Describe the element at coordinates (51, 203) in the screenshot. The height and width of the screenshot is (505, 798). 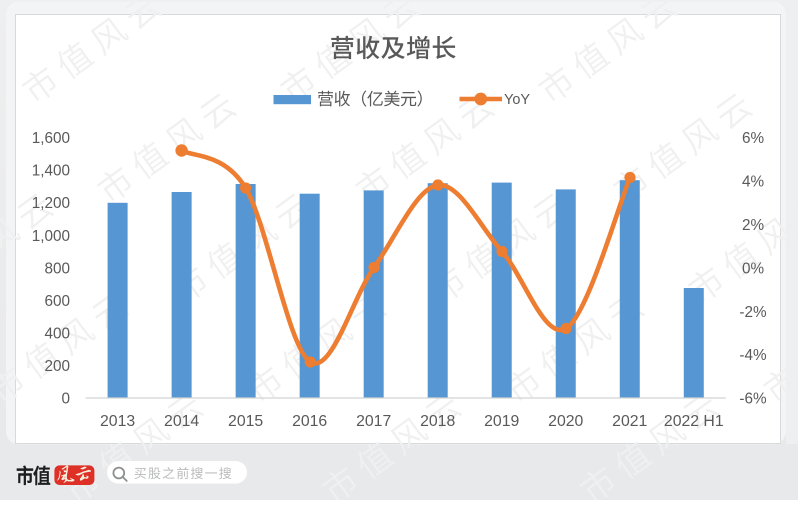
I see `svg-text: 1,200` at that location.